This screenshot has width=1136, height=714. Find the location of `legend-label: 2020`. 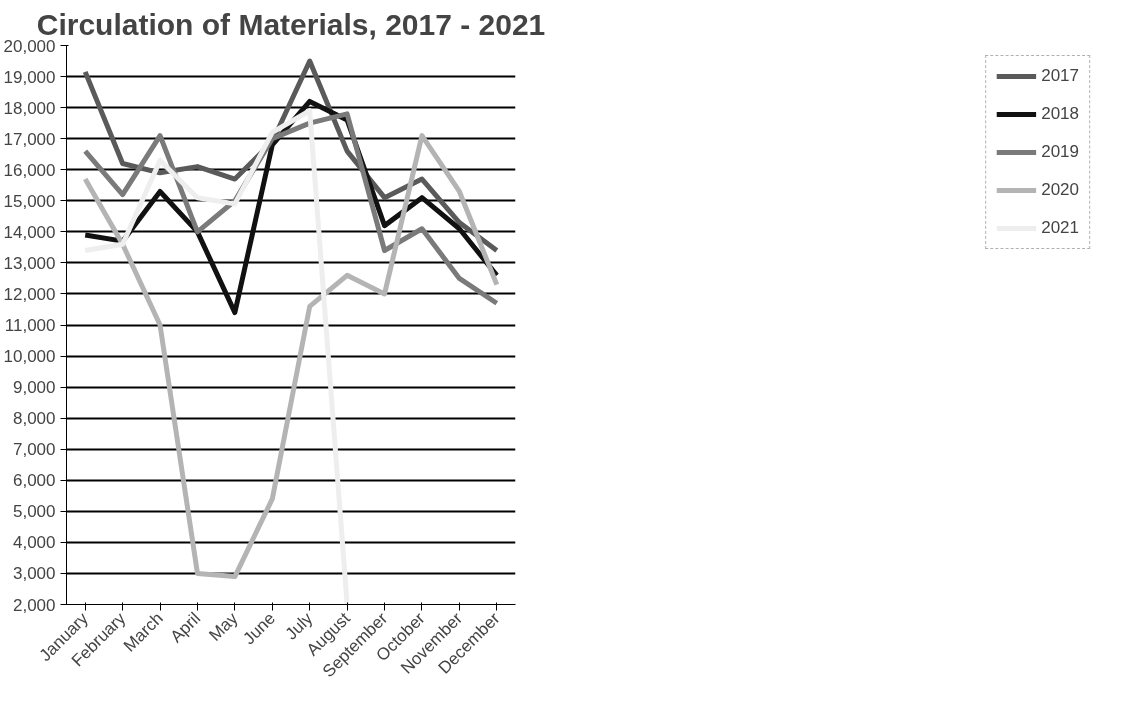

legend-label: 2020 is located at coordinates (1060, 190).